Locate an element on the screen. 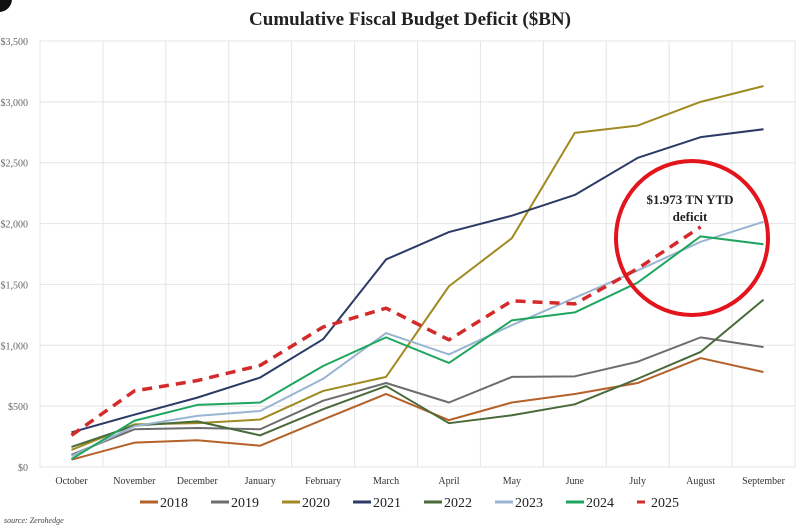 Image resolution: width=800 pixels, height=532 pixels. source-note: source: Zerohedge is located at coordinates (34, 520).